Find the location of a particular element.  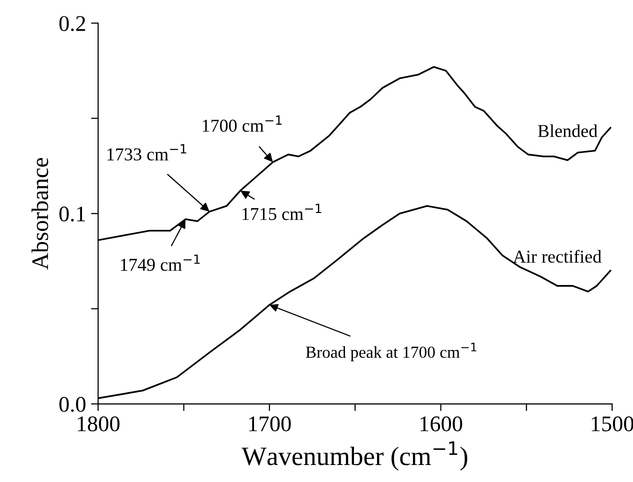

x-tick-label: 1600 is located at coordinates (441, 424).